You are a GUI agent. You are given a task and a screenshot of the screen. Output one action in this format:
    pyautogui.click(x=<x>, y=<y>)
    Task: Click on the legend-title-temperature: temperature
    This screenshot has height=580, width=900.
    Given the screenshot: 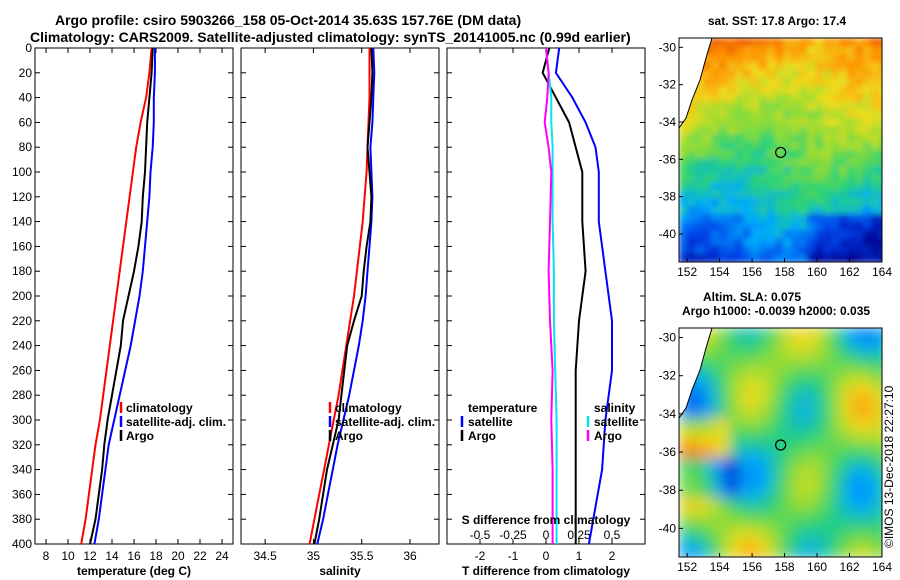 What is the action you would take?
    pyautogui.click(x=503, y=408)
    